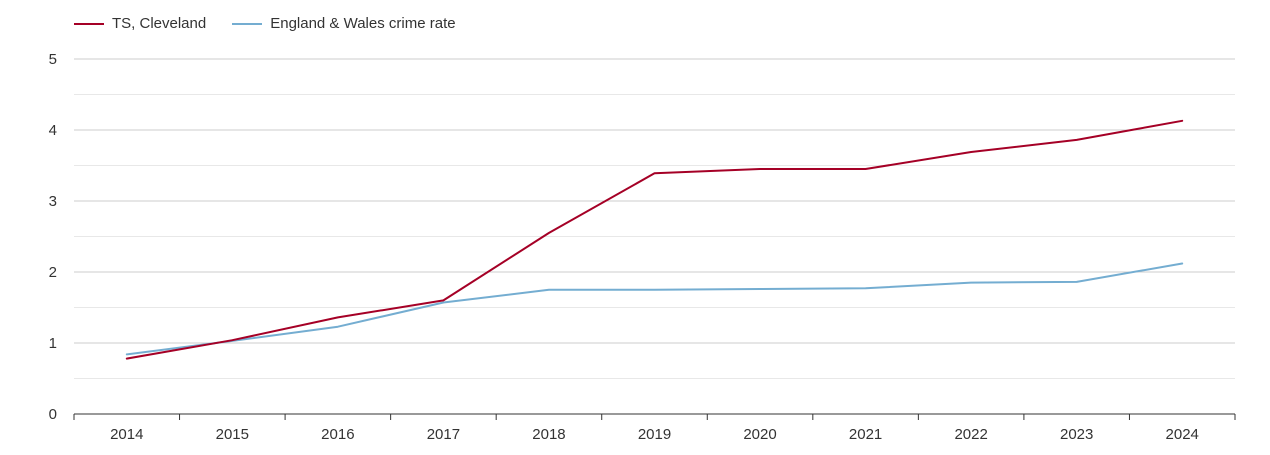 This screenshot has height=455, width=1270. I want to click on x-tick-label: 2016, so click(337, 434).